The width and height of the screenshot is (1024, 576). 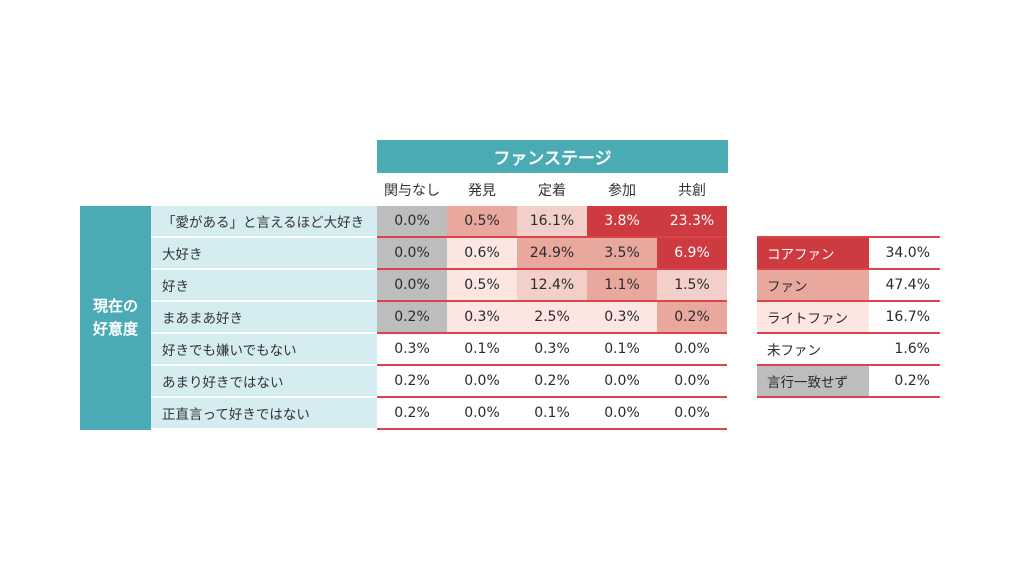 I want to click on data-cell: 1.1%, so click(x=622, y=286).